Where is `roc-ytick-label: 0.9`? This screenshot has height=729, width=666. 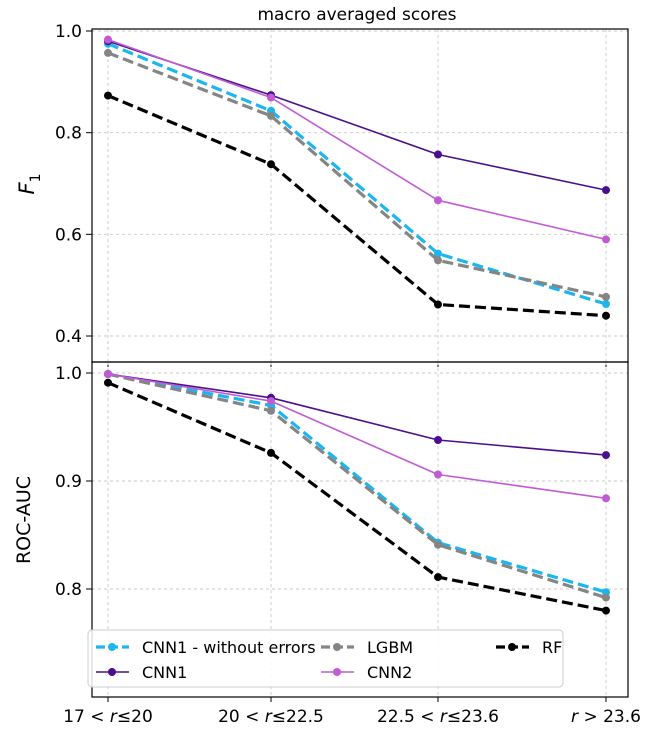 roc-ytick-label: 0.9 is located at coordinates (68, 482).